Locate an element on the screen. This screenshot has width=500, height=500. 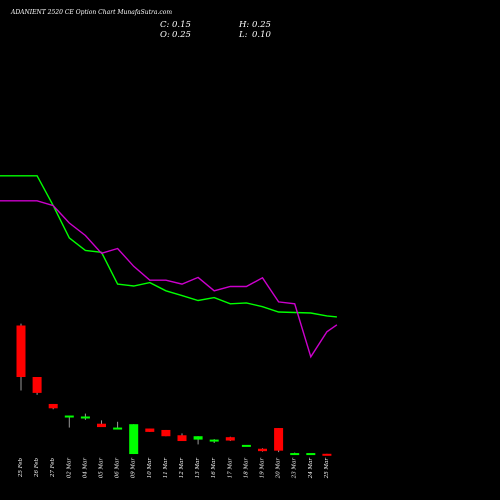
x-tick-label: 19 Mar is located at coordinates (263, 468).